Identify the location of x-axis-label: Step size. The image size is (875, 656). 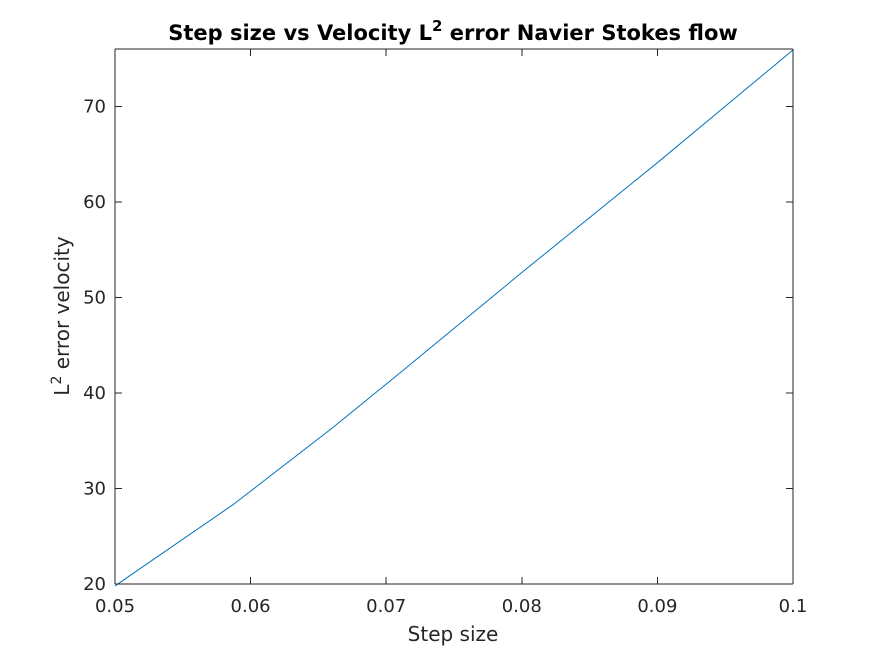
(453, 634).